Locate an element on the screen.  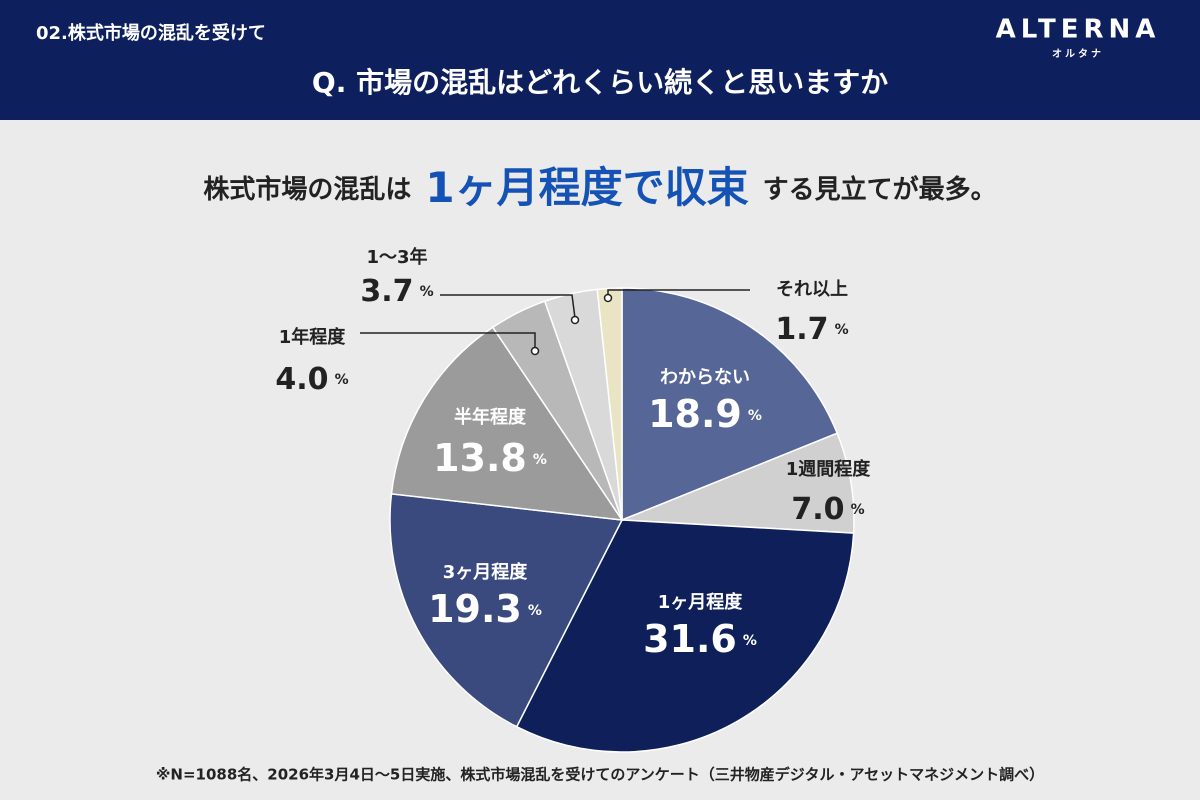
value-label: 1.7% is located at coordinates (811, 329).